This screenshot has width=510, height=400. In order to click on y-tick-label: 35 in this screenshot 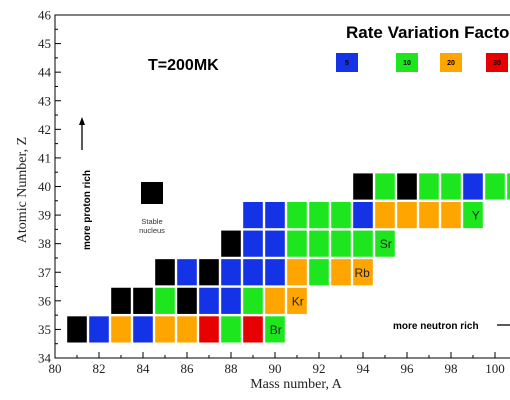, I will do `click(44, 329)`.